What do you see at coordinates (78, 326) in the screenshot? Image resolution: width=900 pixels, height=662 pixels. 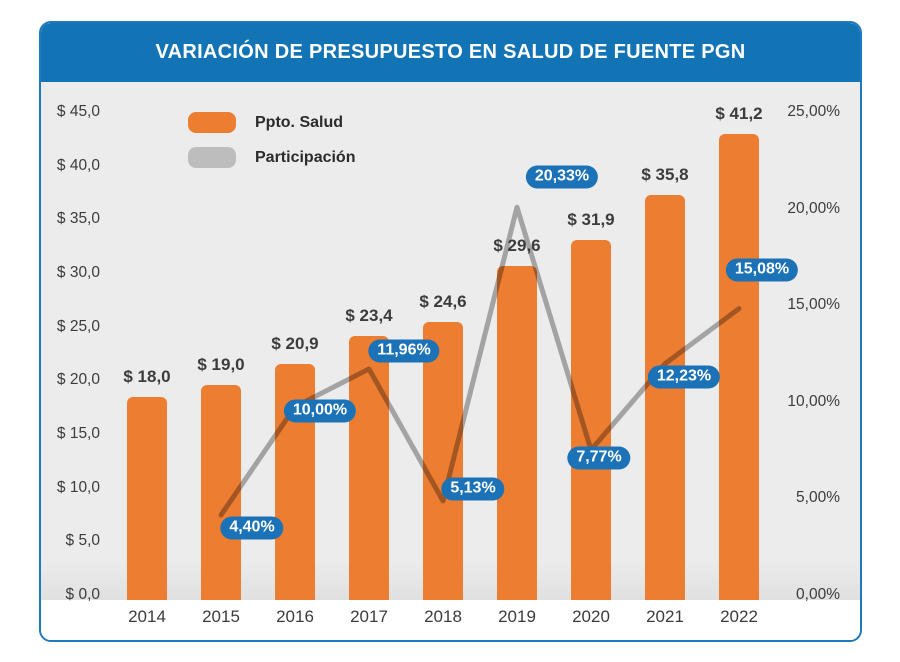 I see `y-axis-tick-left: $ 25,0` at bounding box center [78, 326].